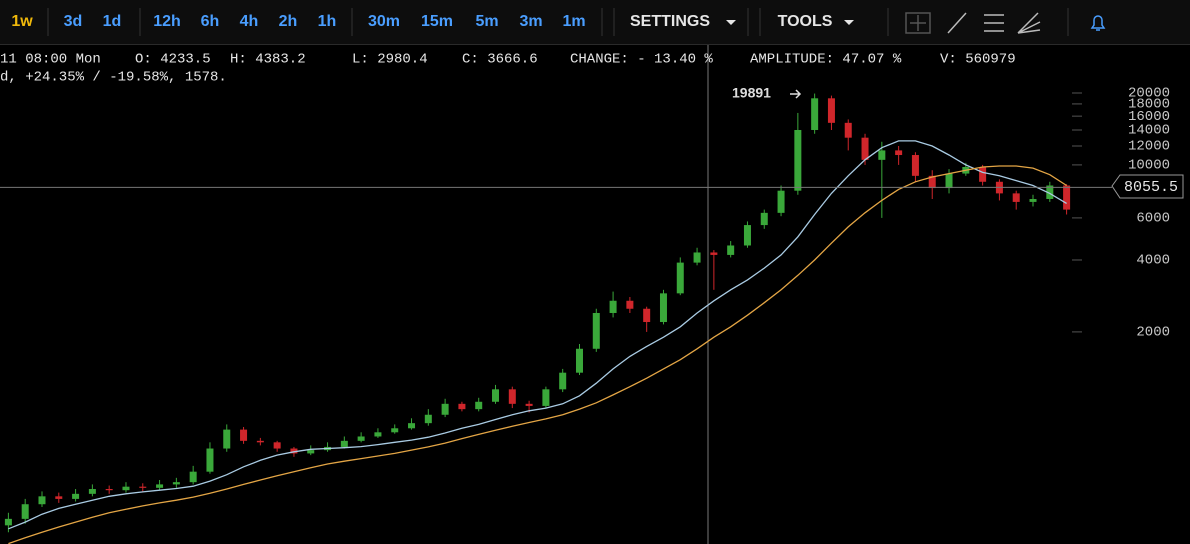 The image size is (1190, 544). I want to click on tool-icons, so click(1005, 23).